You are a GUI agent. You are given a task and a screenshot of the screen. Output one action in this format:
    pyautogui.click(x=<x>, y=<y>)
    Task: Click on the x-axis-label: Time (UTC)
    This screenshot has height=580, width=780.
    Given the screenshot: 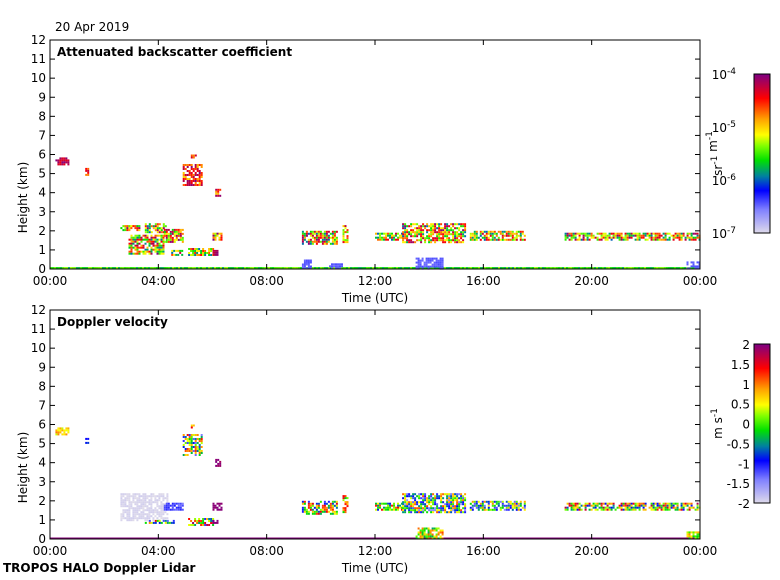 What is the action you would take?
    pyautogui.click(x=374, y=568)
    